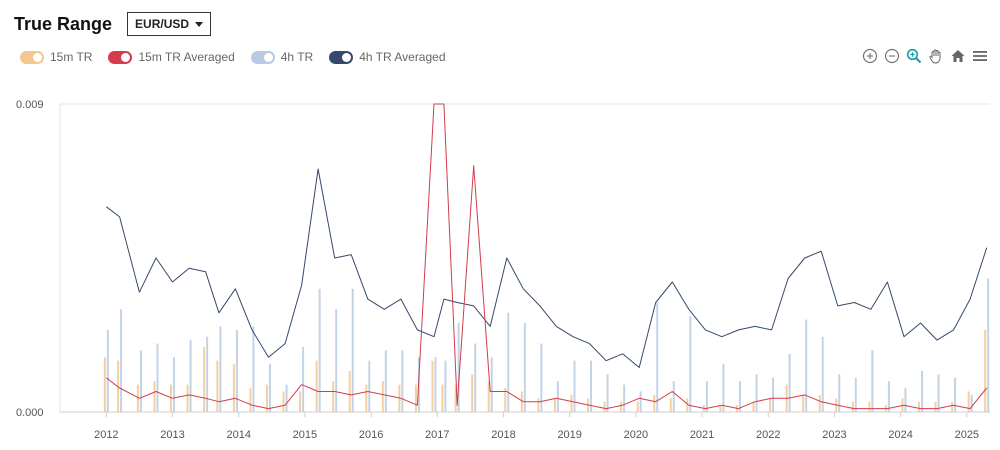 This screenshot has width=1000, height=450. Describe the element at coordinates (702, 435) in the screenshot. I see `x-tick-label: 2021` at that location.